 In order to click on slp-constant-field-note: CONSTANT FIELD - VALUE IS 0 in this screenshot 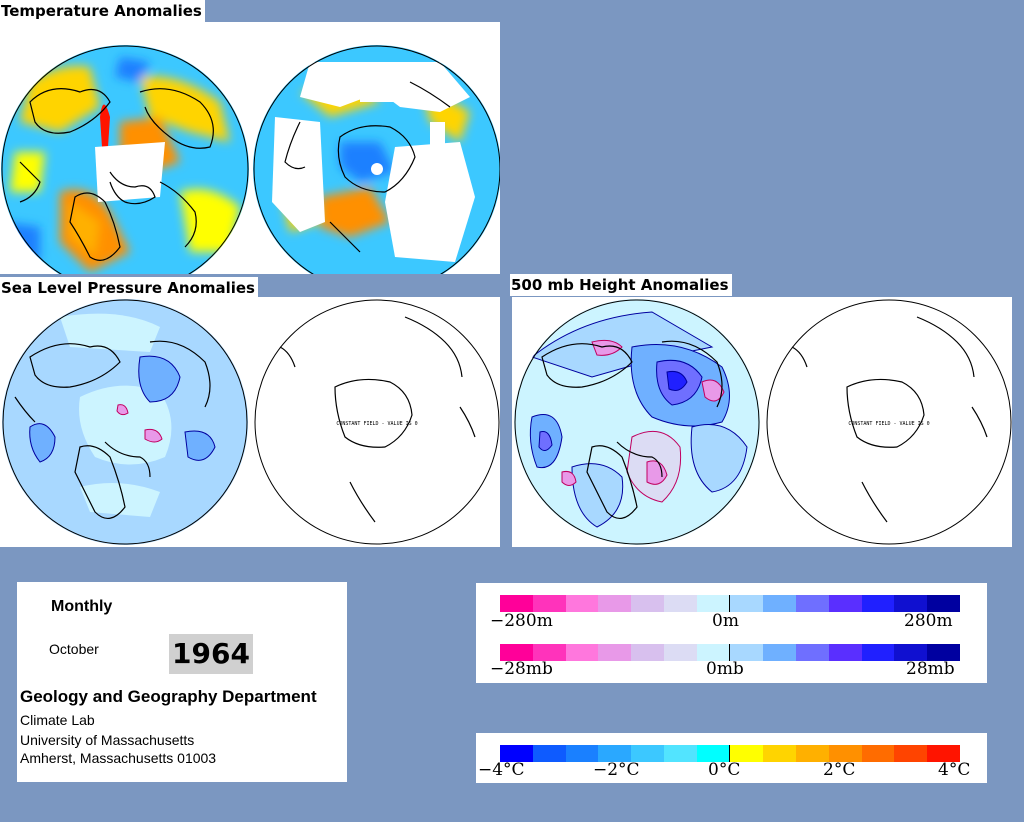, I will do `click(376, 424)`.